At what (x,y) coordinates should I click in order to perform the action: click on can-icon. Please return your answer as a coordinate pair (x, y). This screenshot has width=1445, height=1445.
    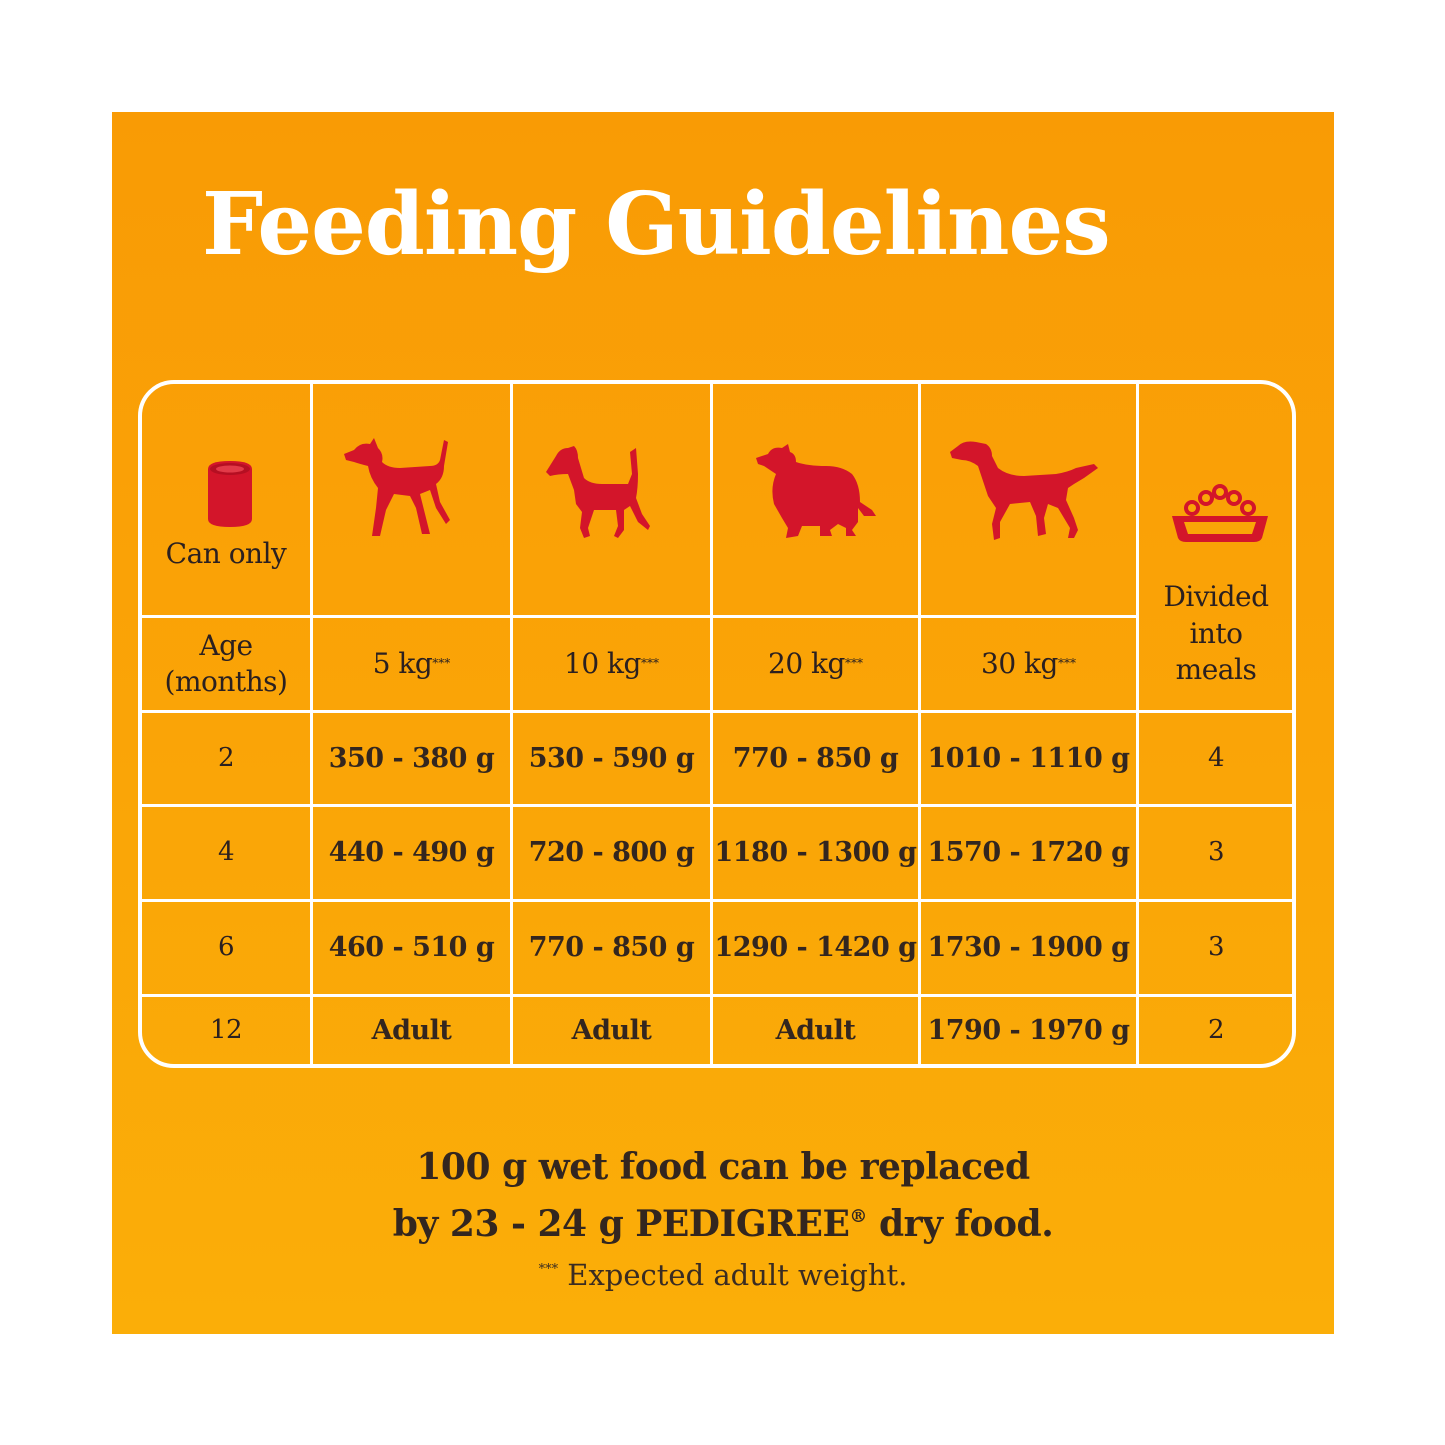
    Looking at the image, I should click on (230, 494).